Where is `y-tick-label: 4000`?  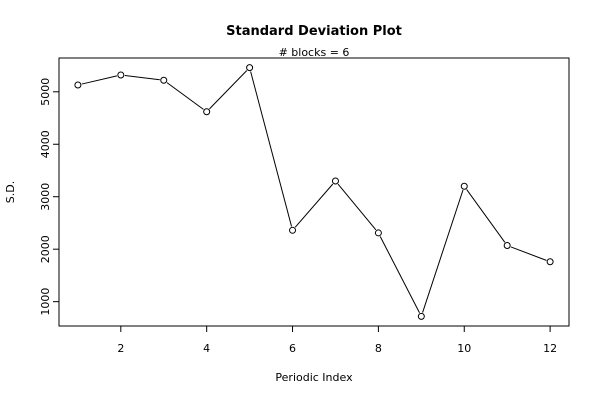
y-tick-label: 4000 is located at coordinates (45, 144).